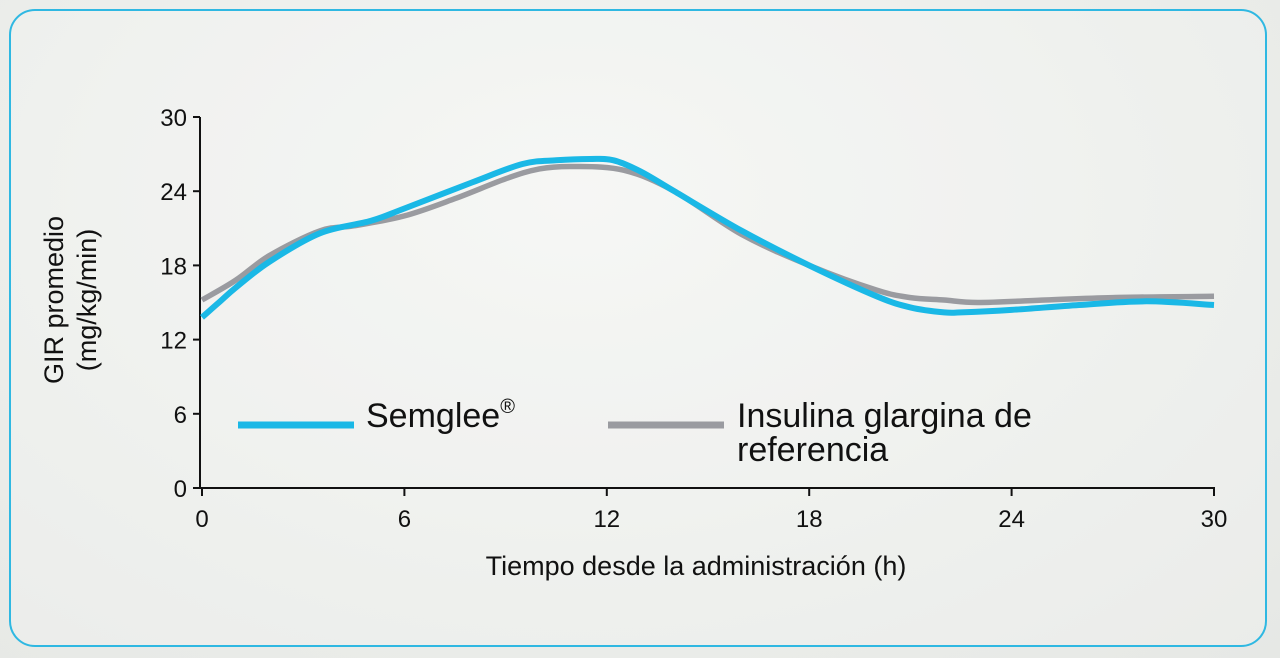 This screenshot has height=658, width=1280. Describe the element at coordinates (180, 489) in the screenshot. I see `y-tick-label-0: 0` at that location.